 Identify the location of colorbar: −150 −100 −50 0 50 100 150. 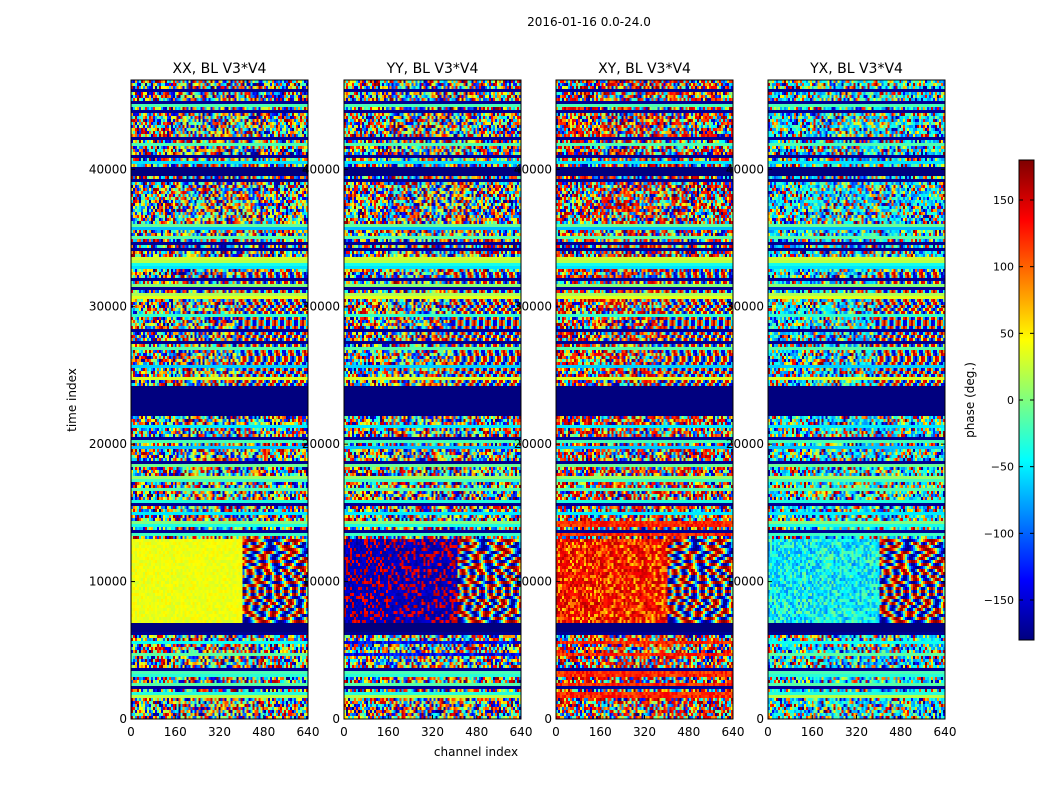
(1009, 400).